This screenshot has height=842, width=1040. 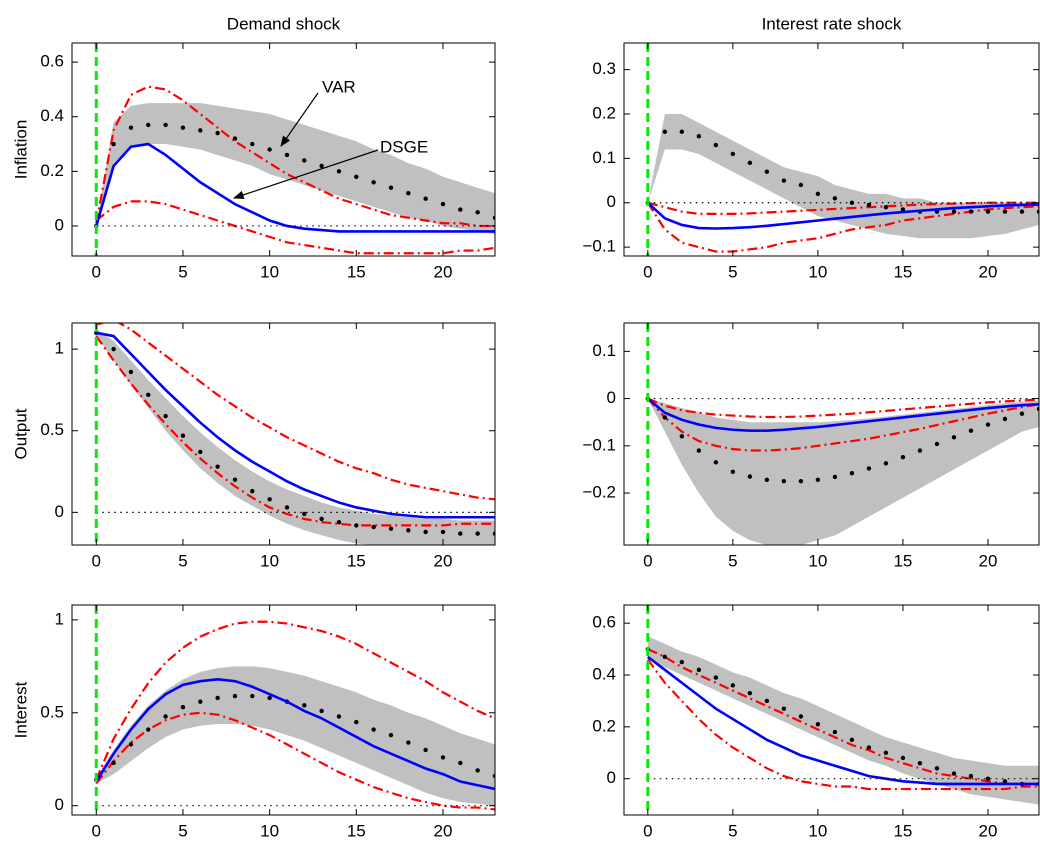 I want to click on y-tick-label: 0.4, so click(x=604, y=673).